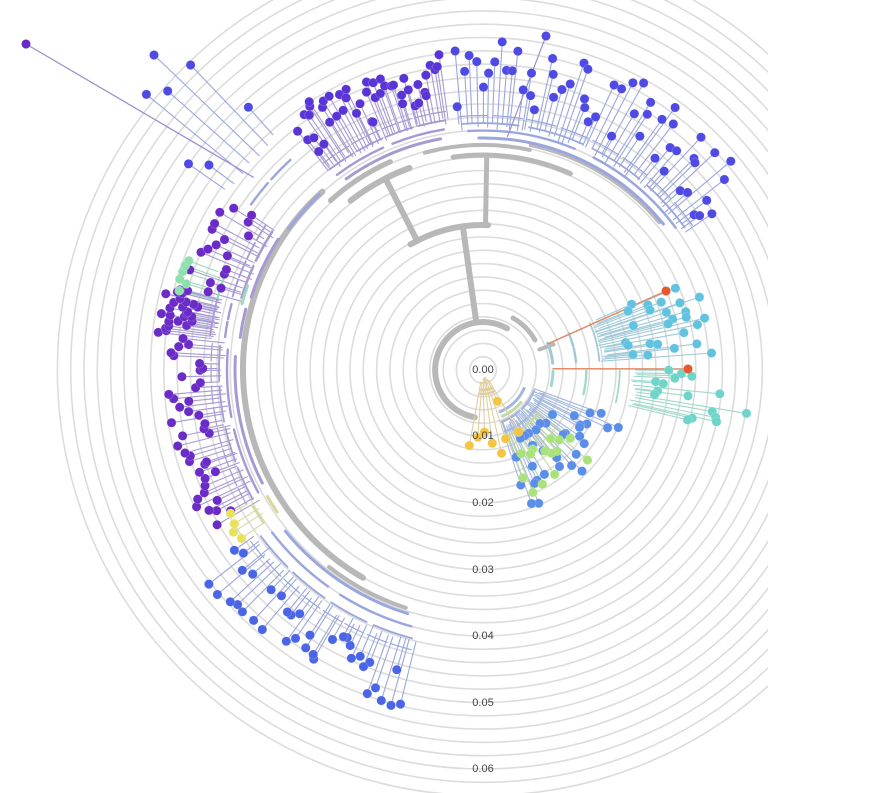 The height and width of the screenshot is (793, 872). I want to click on outlier-tip-node, so click(25, 43).